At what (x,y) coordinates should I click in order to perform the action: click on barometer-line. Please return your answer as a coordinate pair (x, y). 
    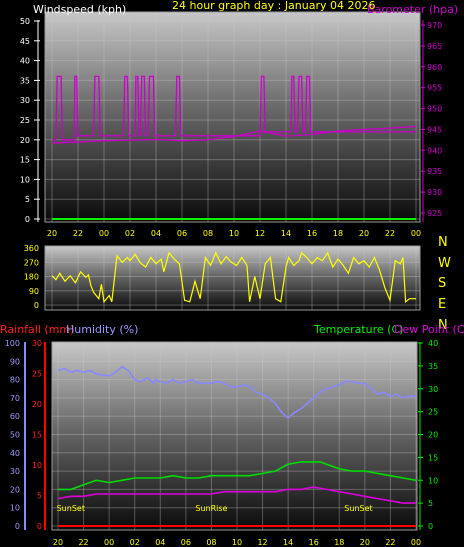
    Looking at the image, I should click on (234, 134).